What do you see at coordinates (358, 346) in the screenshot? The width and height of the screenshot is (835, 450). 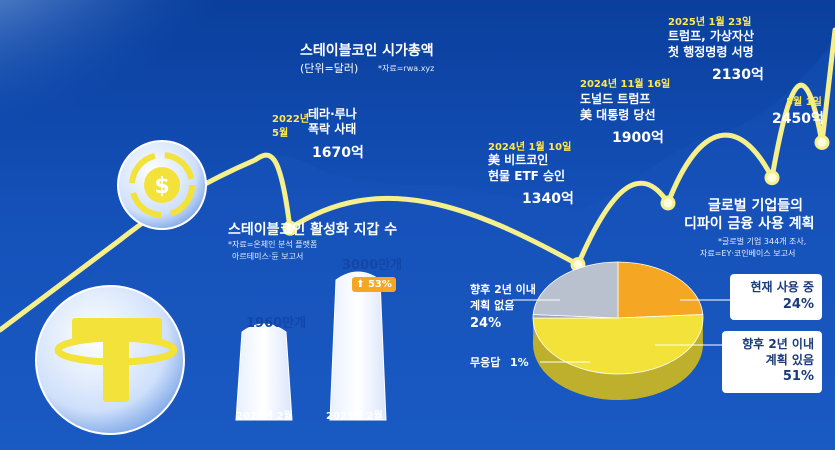 I see `bar-2025-feb` at bounding box center [358, 346].